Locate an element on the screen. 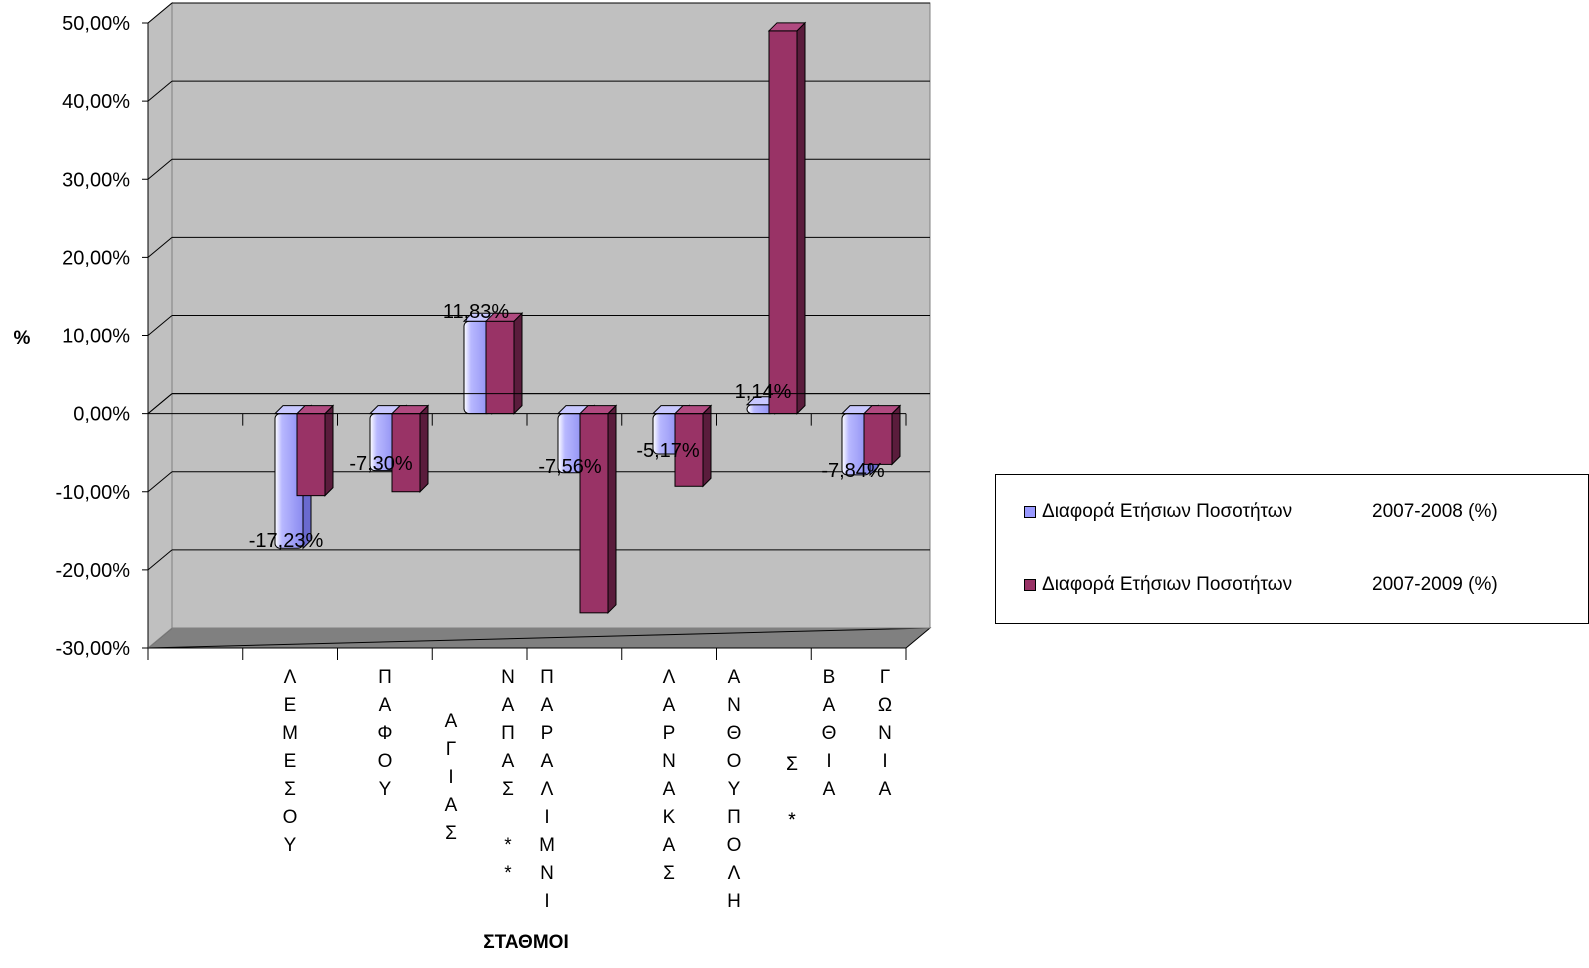 This screenshot has width=1589, height=968. x-category-letter: Γ is located at coordinates (451, 749).